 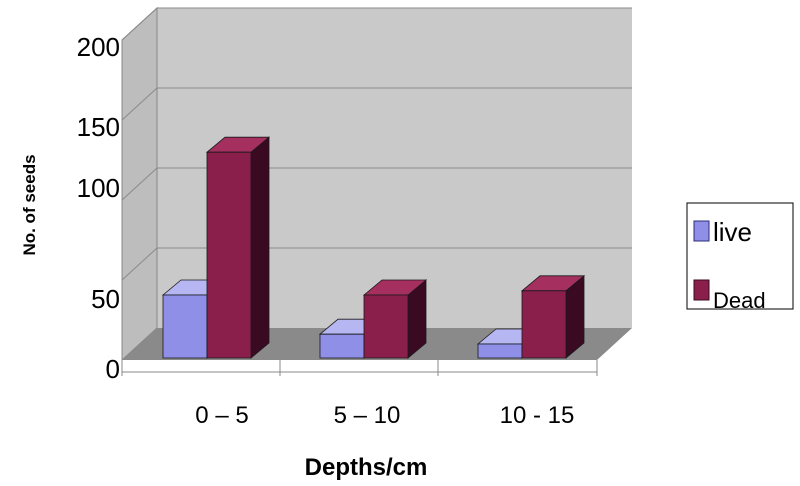 What do you see at coordinates (739, 300) in the screenshot?
I see `legend-label-dead: Dead` at bounding box center [739, 300].